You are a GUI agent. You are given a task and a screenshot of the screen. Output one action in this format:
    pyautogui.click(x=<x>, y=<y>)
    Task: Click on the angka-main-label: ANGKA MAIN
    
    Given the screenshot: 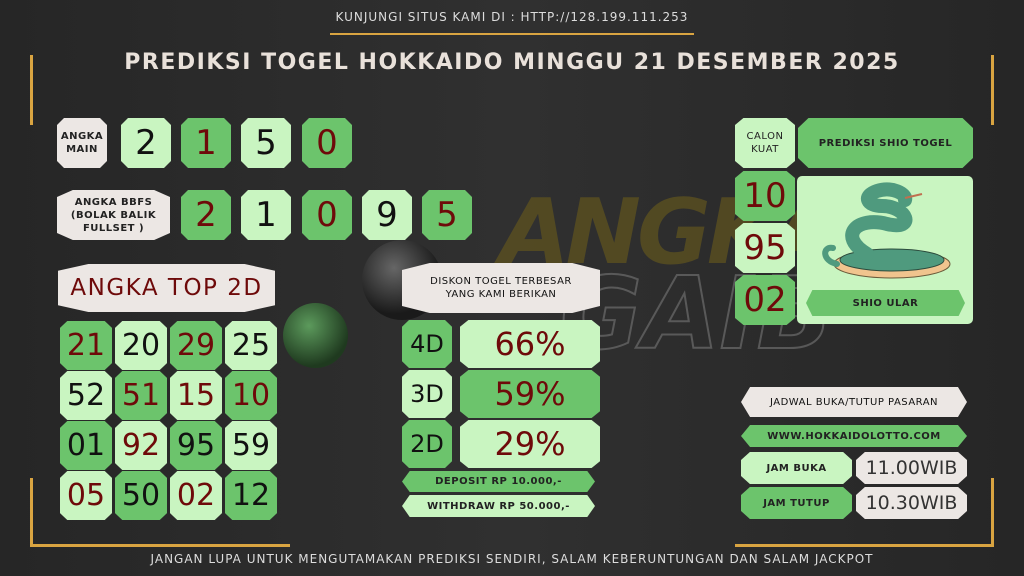 What is the action you would take?
    pyautogui.click(x=82, y=143)
    